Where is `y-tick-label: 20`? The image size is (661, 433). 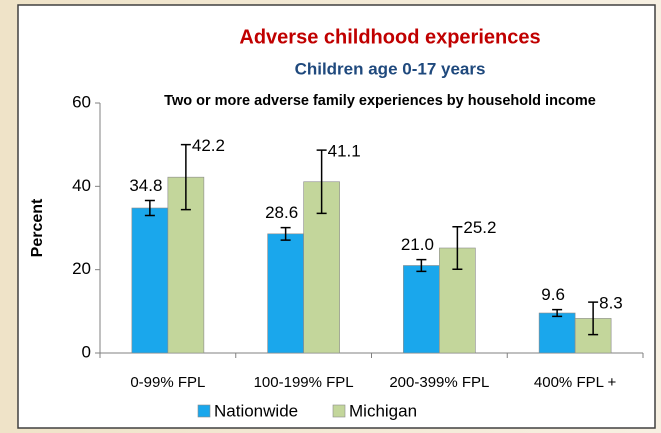
y-tick-label: 20 is located at coordinates (81, 268).